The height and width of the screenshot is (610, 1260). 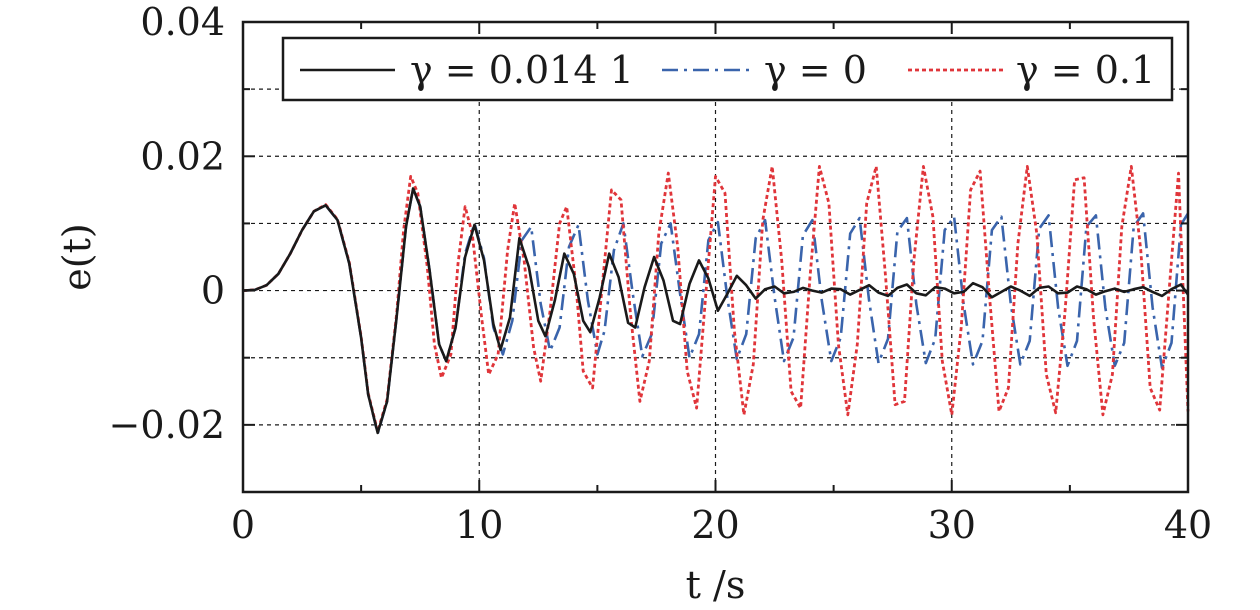 I want to click on y-tick-label: 0.02, so click(x=182, y=156).